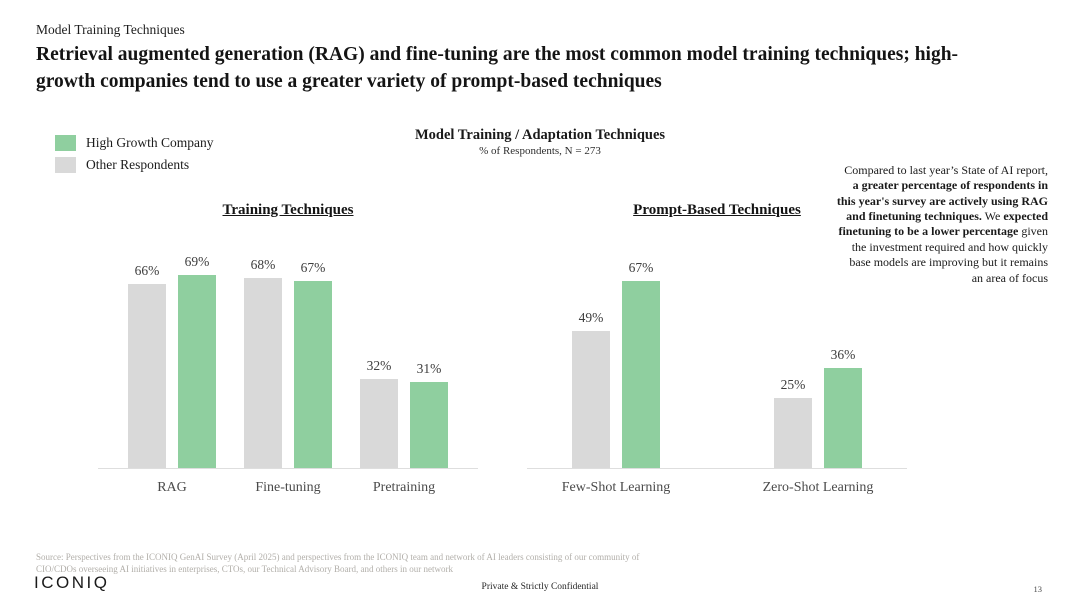  I want to click on bar-value-label: 32%, so click(379, 365).